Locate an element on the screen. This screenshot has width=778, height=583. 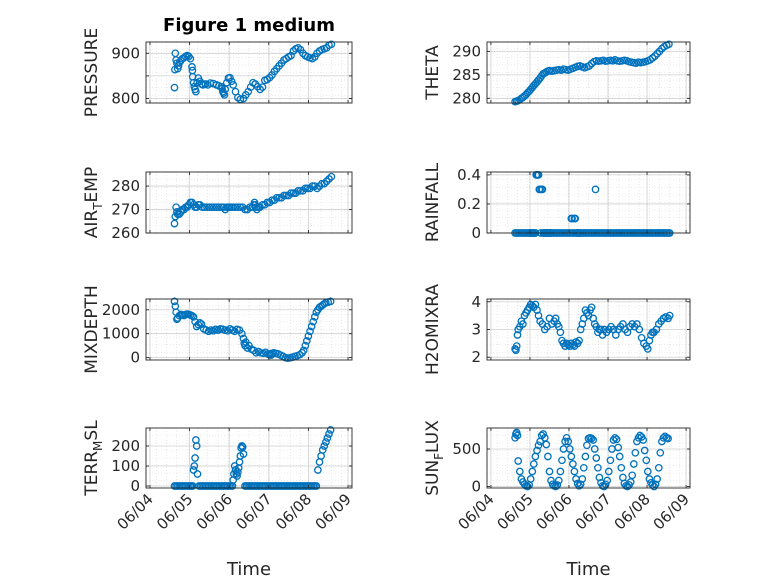
x-axis-label: Time is located at coordinates (587, 569).